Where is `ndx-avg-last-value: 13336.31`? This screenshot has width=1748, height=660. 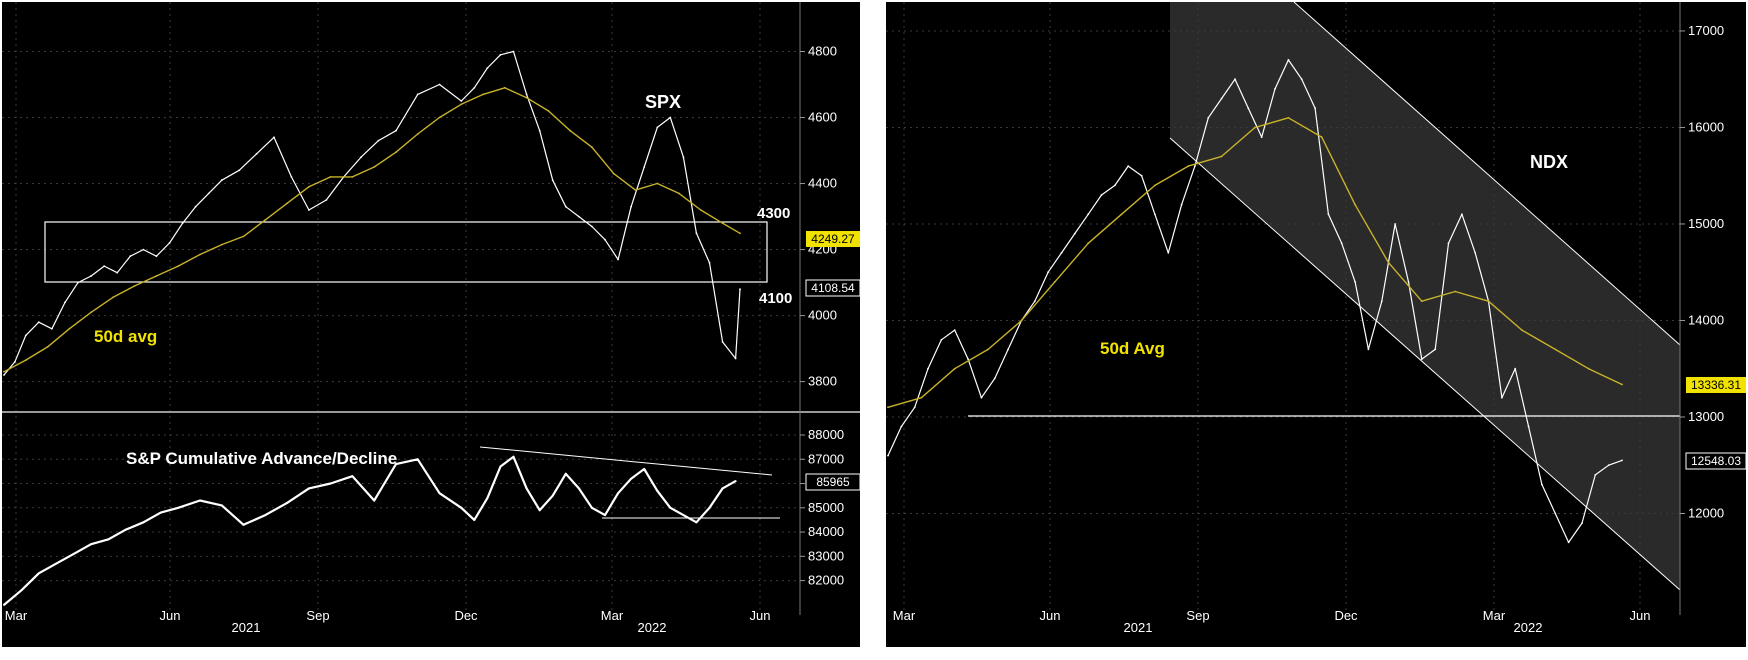
ndx-avg-last-value: 13336.31 is located at coordinates (1716, 385).